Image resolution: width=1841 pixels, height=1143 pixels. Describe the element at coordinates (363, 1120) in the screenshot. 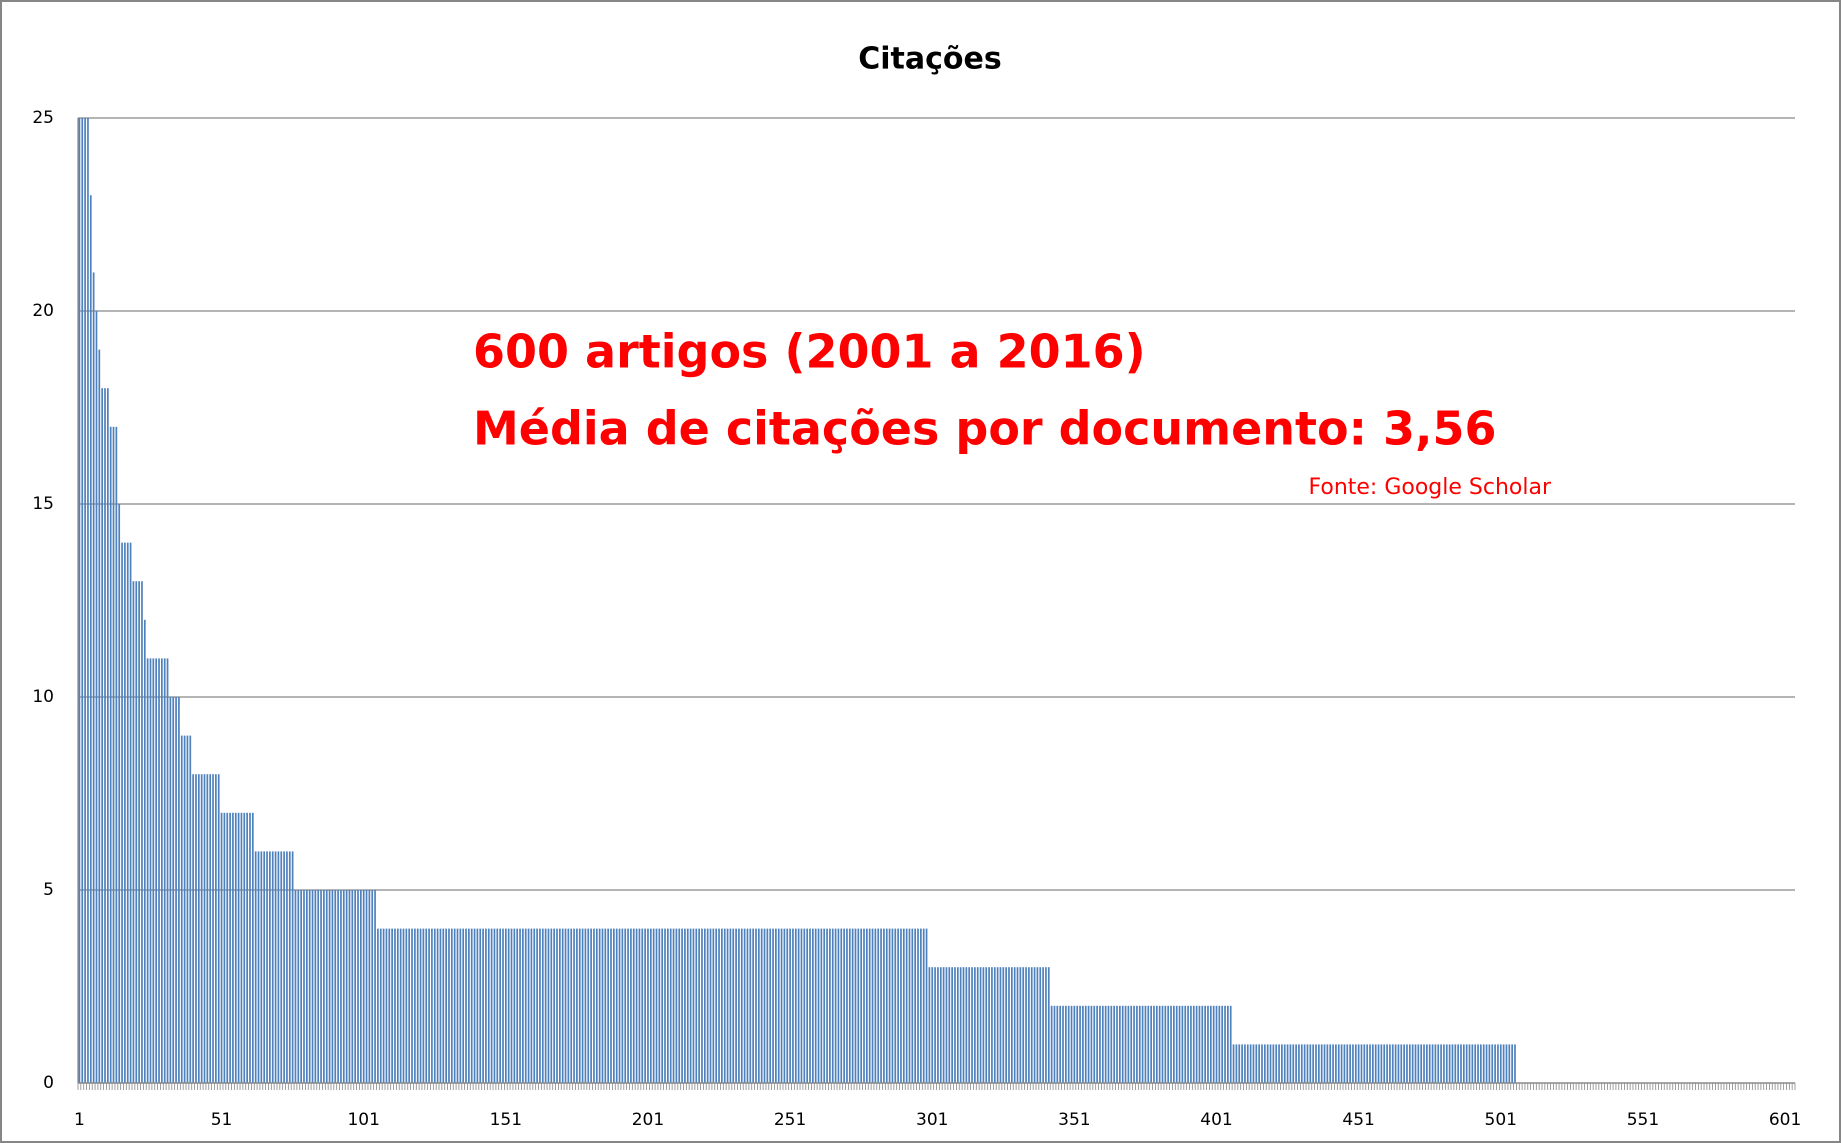

I see `x-tick-label: 101` at that location.